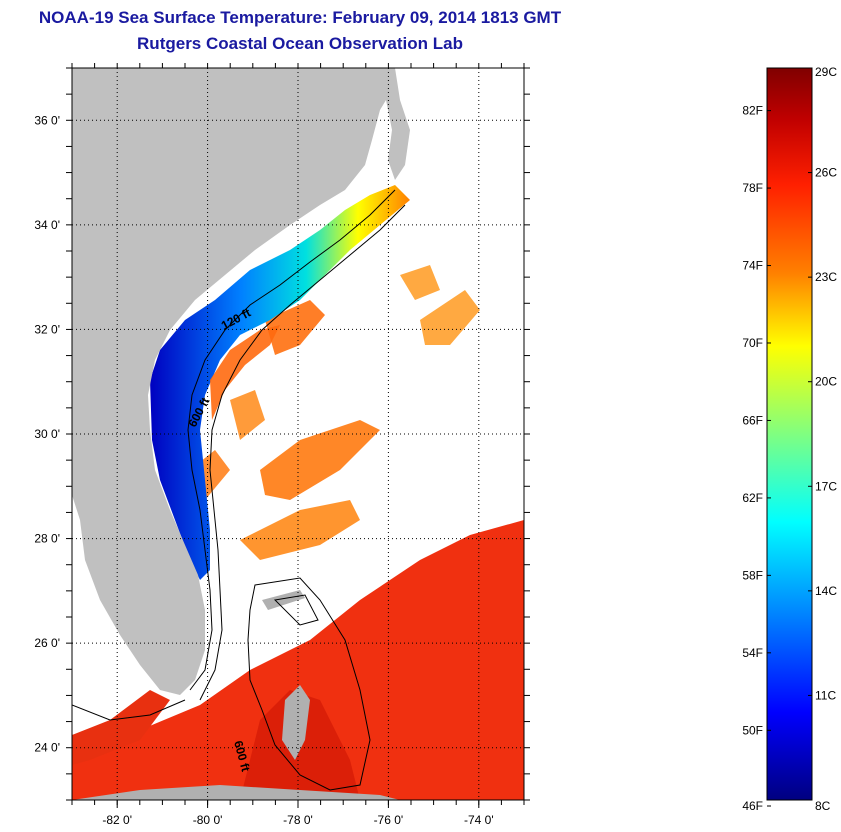 The image size is (841, 832). What do you see at coordinates (826, 486) in the screenshot?
I see `colorbar-c-label: 17C` at bounding box center [826, 486].